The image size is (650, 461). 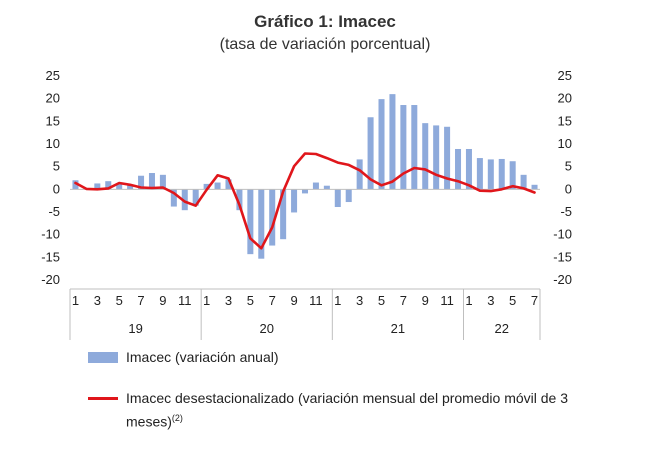 What do you see at coordinates (562, 256) in the screenshot?
I see `y-tick-label-right: -15` at bounding box center [562, 256].